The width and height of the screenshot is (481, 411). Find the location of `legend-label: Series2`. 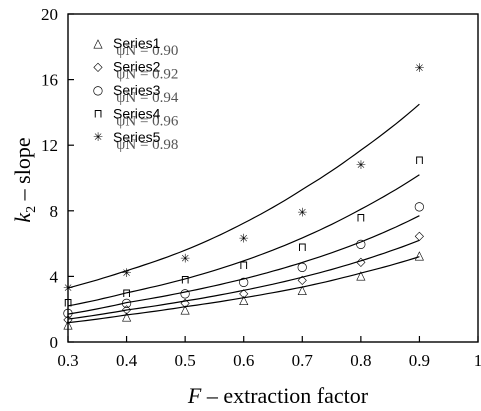

legend-label: Series2 is located at coordinates (137, 67).